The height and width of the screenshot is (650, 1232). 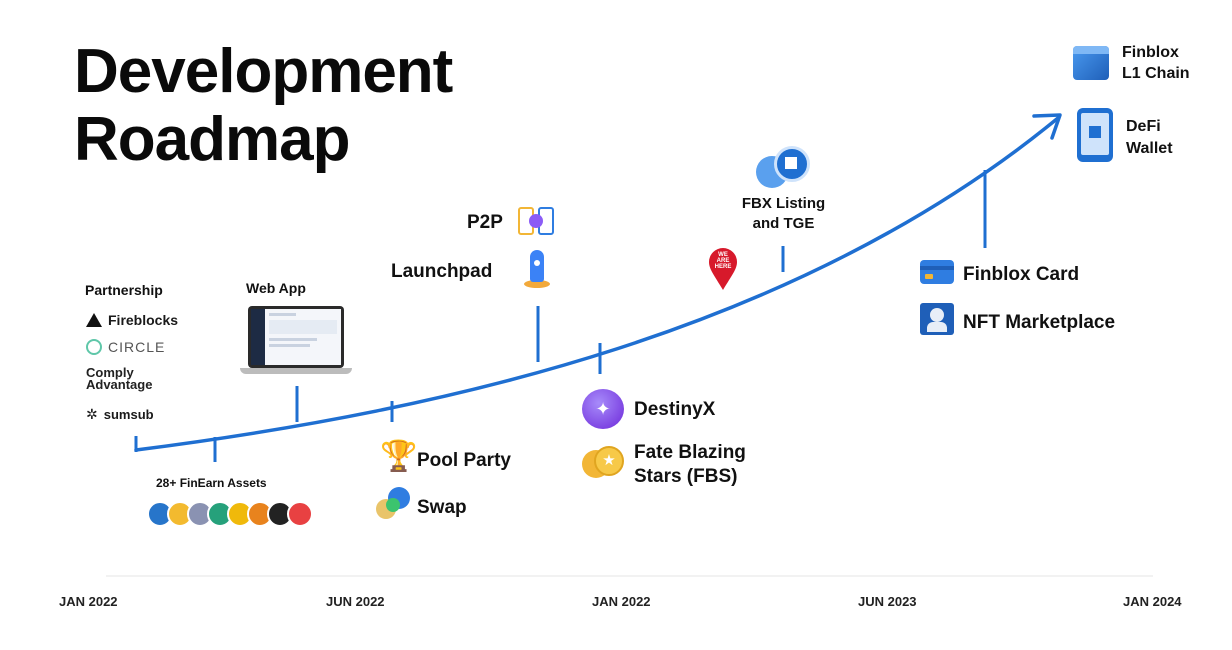 I want to click on fbs-label-line-1: Fate Blazing, so click(x=690, y=452).